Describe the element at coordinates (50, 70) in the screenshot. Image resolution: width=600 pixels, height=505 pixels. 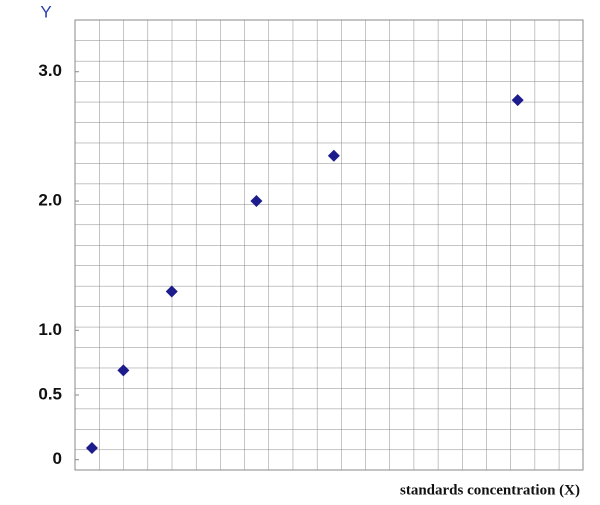
I see `y-tick-label: 3.0` at that location.